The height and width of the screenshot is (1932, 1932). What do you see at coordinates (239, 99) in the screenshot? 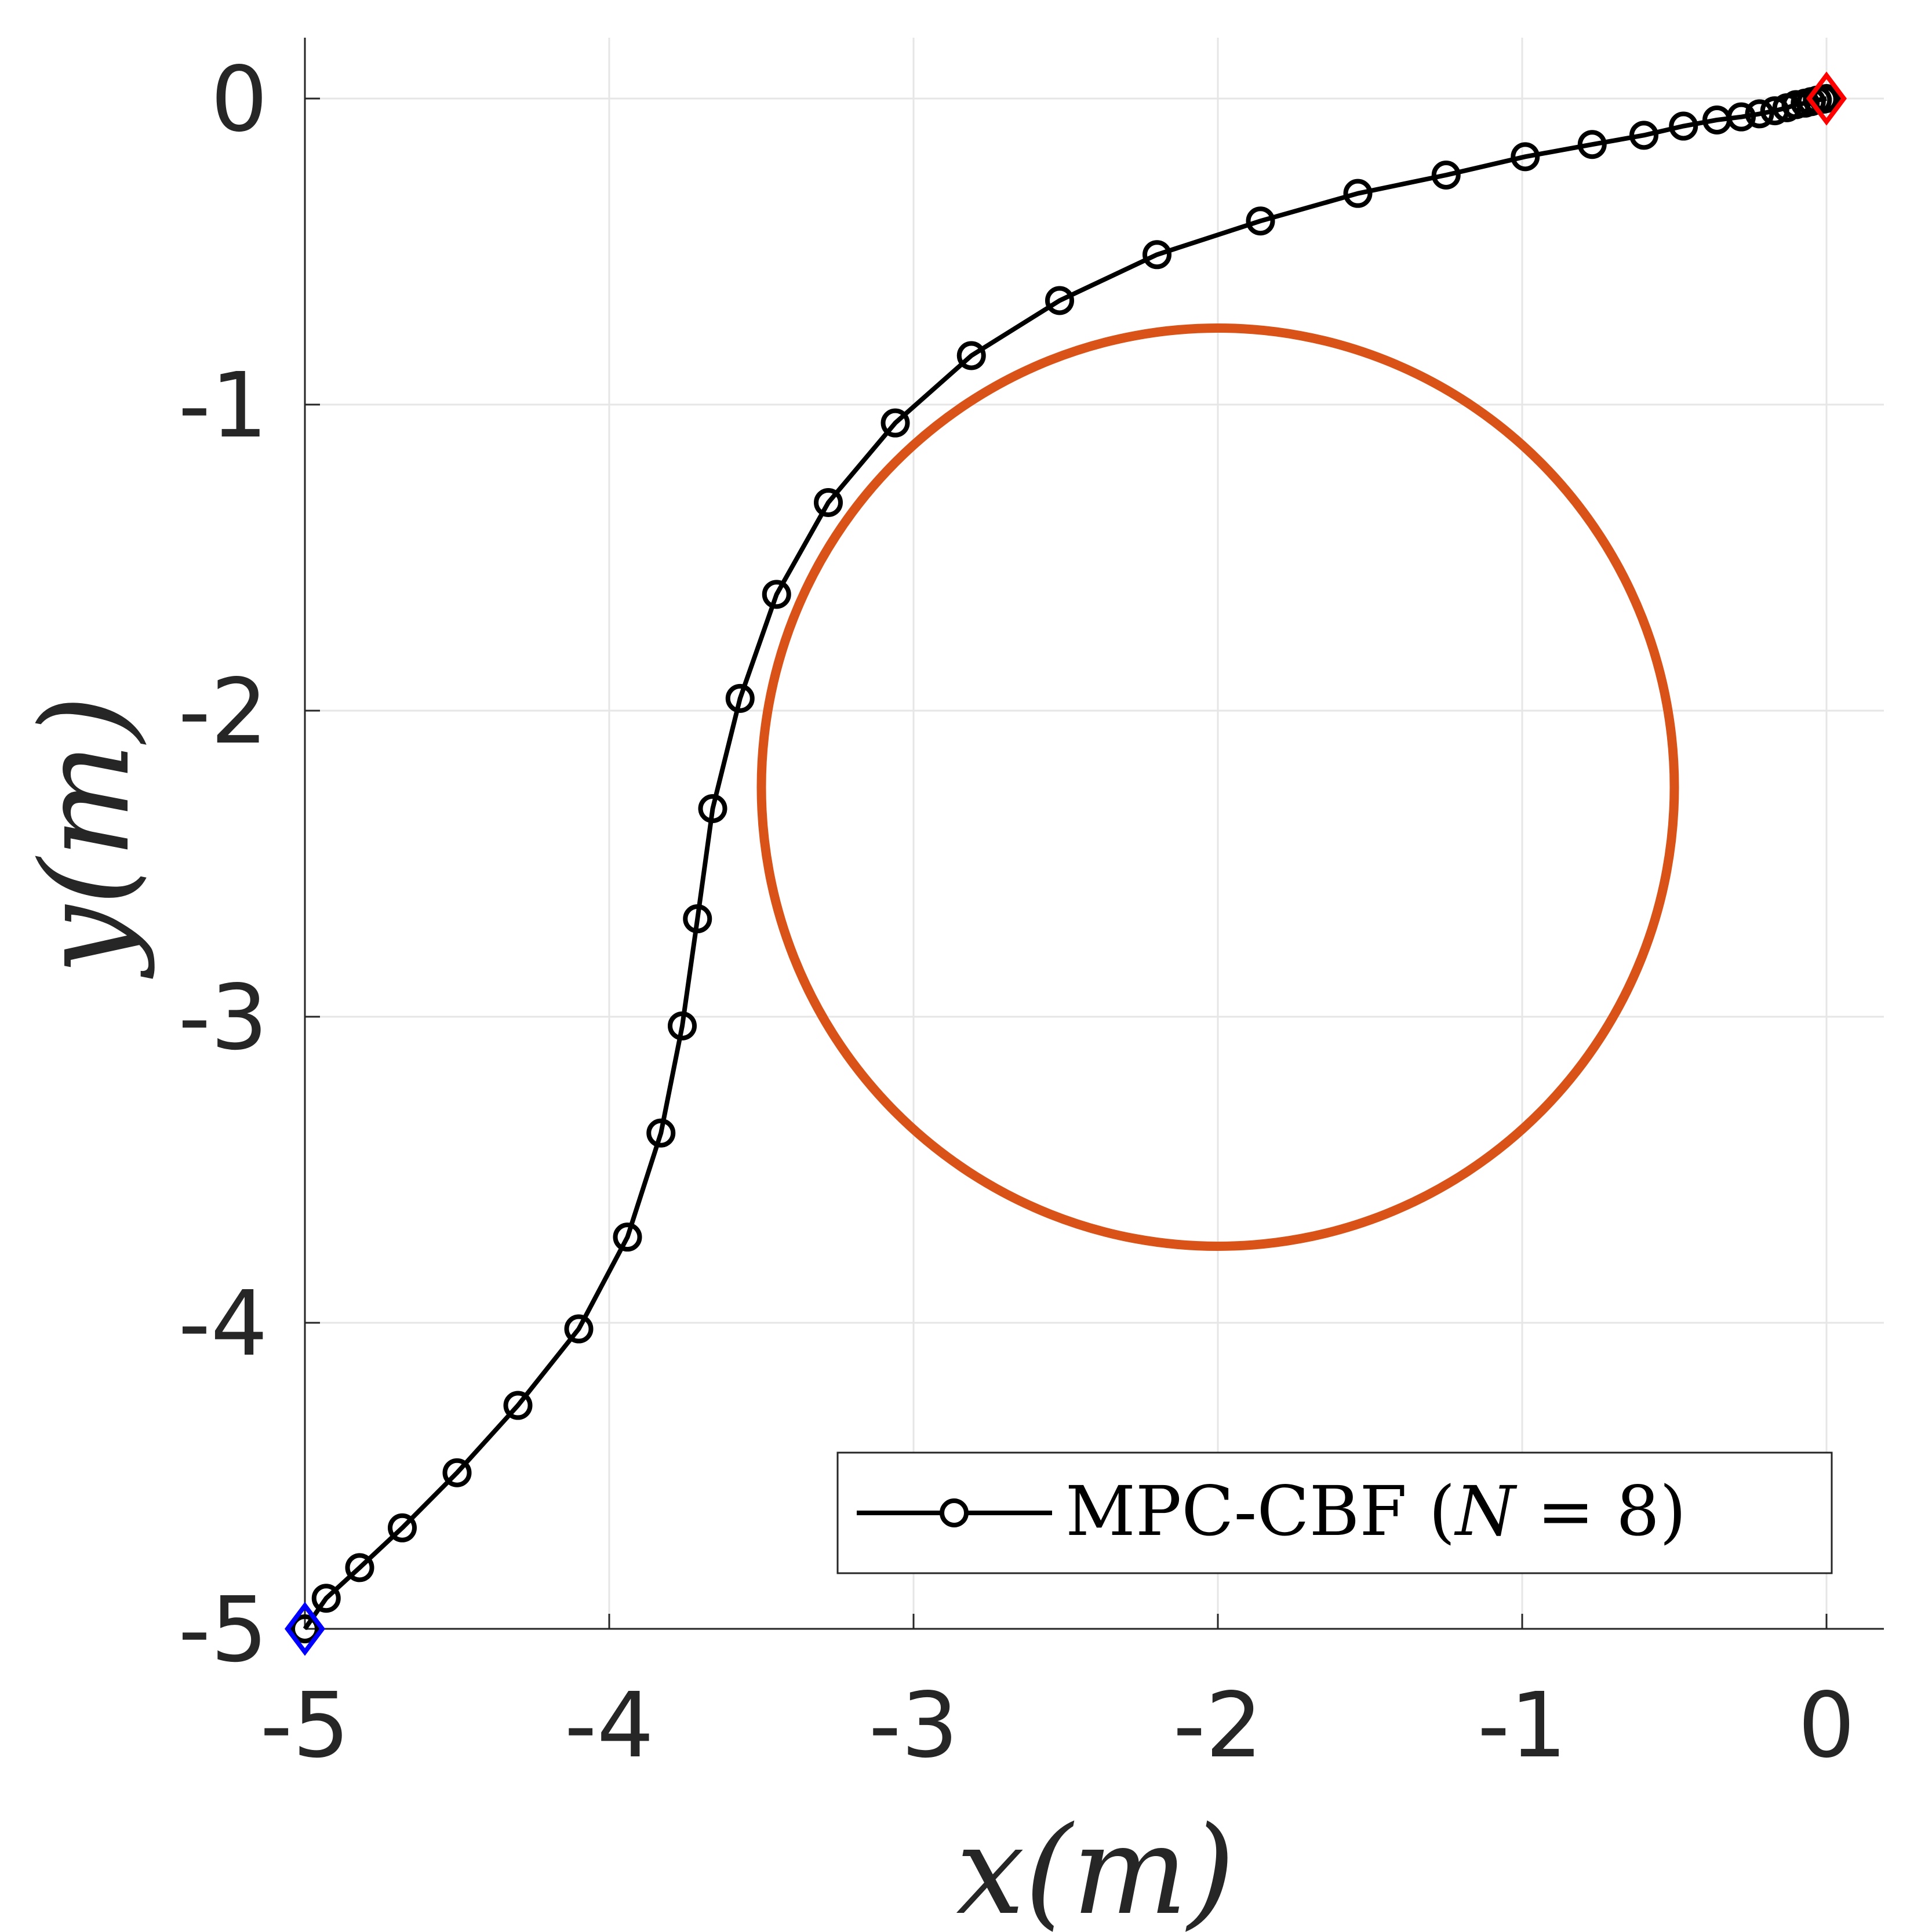
I see `y-tick-label: 0` at bounding box center [239, 99].